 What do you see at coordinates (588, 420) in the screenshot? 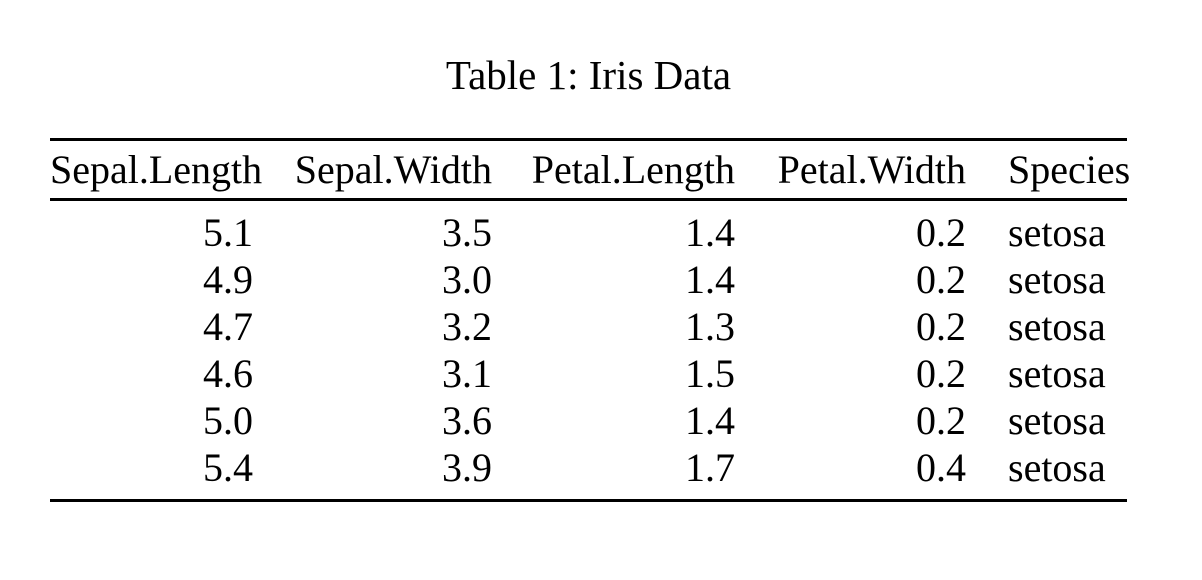
I see `table-row: 5.0 3.6 1.4 0.2 setosa` at bounding box center [588, 420].